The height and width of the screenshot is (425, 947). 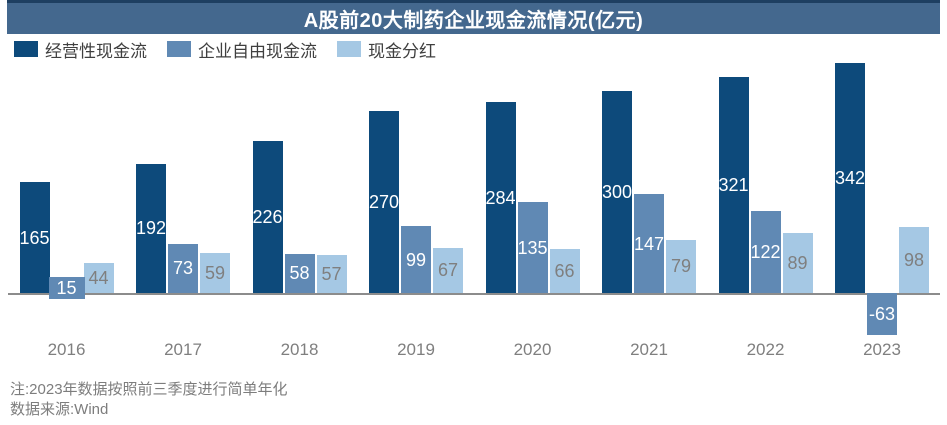 I want to click on bar-label-series1-2023: 342, so click(x=850, y=178).